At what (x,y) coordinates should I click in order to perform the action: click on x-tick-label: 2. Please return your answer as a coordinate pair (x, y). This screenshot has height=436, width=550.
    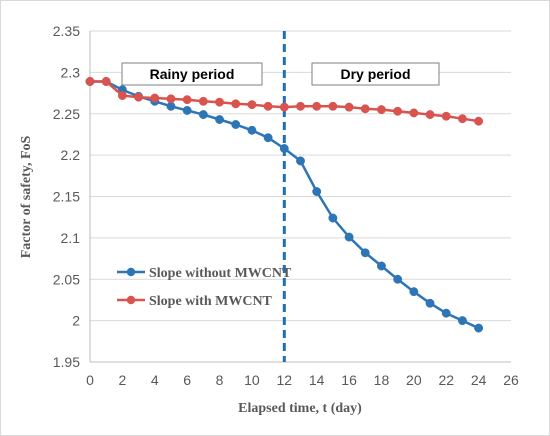
    Looking at the image, I should click on (122, 380).